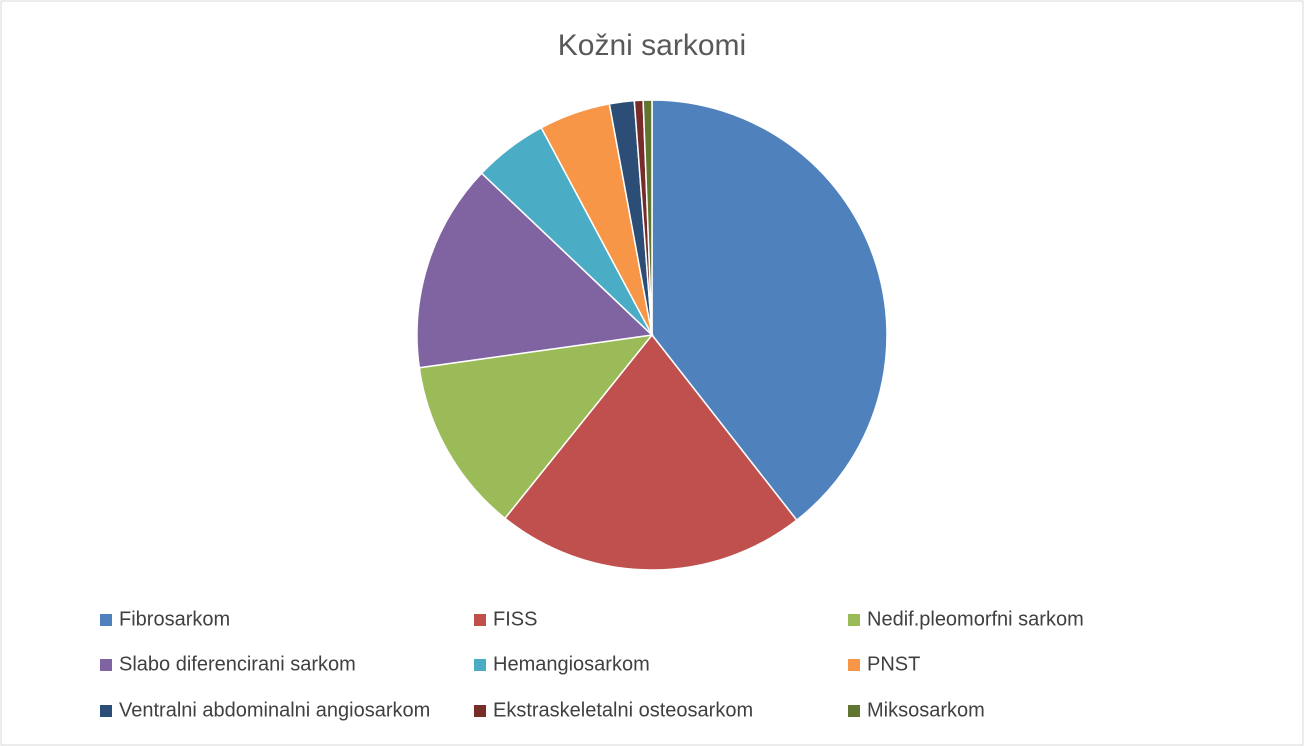 The height and width of the screenshot is (746, 1304). I want to click on chart-title: Kožni sarkomi, so click(652, 45).